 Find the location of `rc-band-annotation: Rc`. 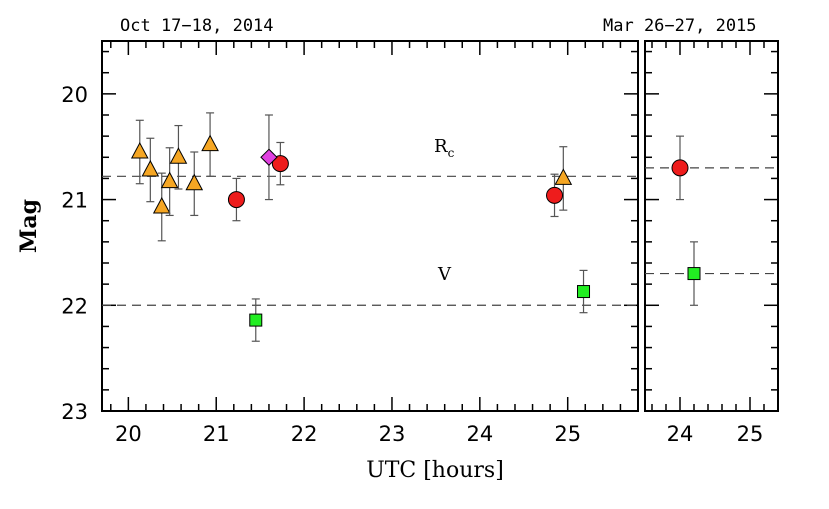

rc-band-annotation: Rc is located at coordinates (444, 148).